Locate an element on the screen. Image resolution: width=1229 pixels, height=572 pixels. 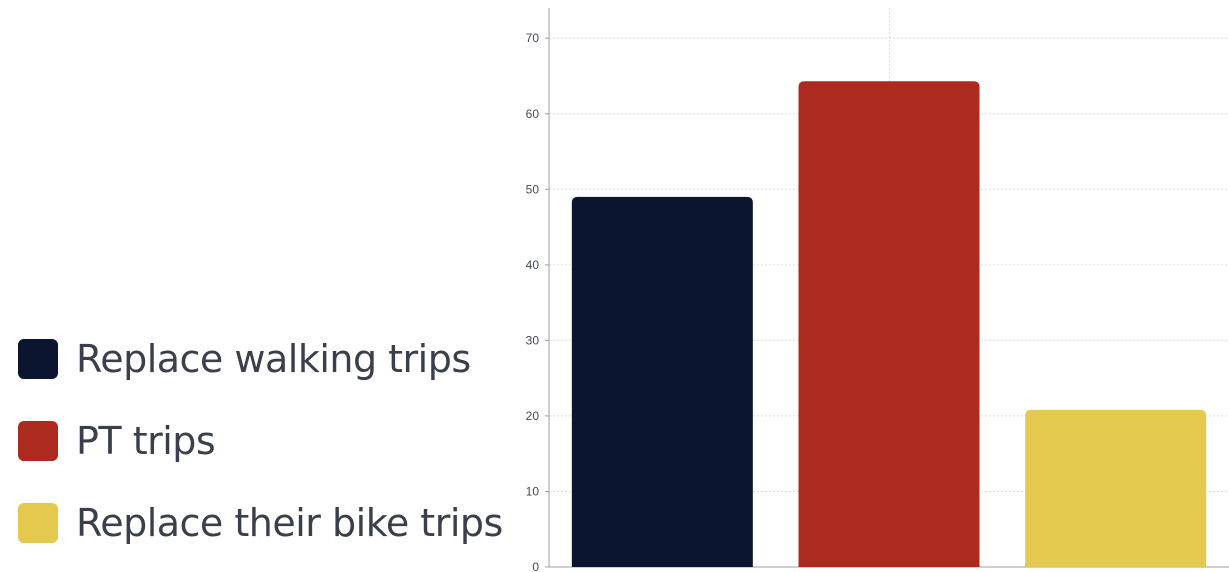
legend-label: PT trips is located at coordinates (146, 441).